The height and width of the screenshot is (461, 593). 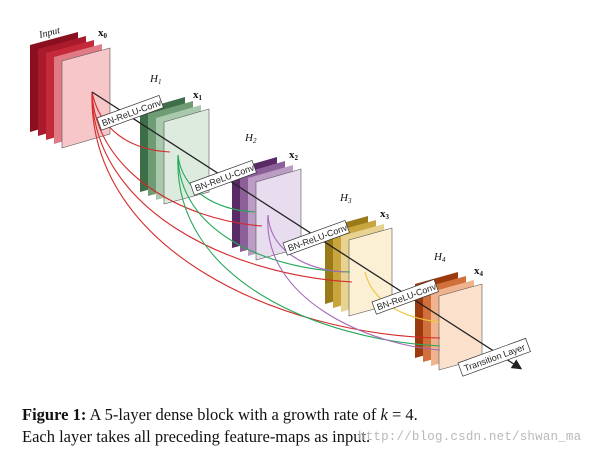 What do you see at coordinates (70, 90) in the screenshot?
I see `input-feature-stack` at bounding box center [70, 90].